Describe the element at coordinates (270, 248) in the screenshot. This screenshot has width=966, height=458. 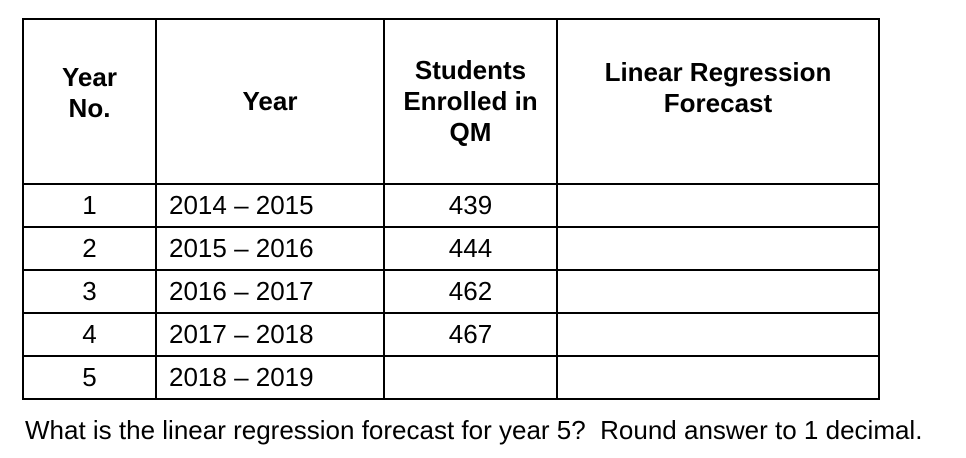
I see `year-cell: 2015 – 2016` at that location.